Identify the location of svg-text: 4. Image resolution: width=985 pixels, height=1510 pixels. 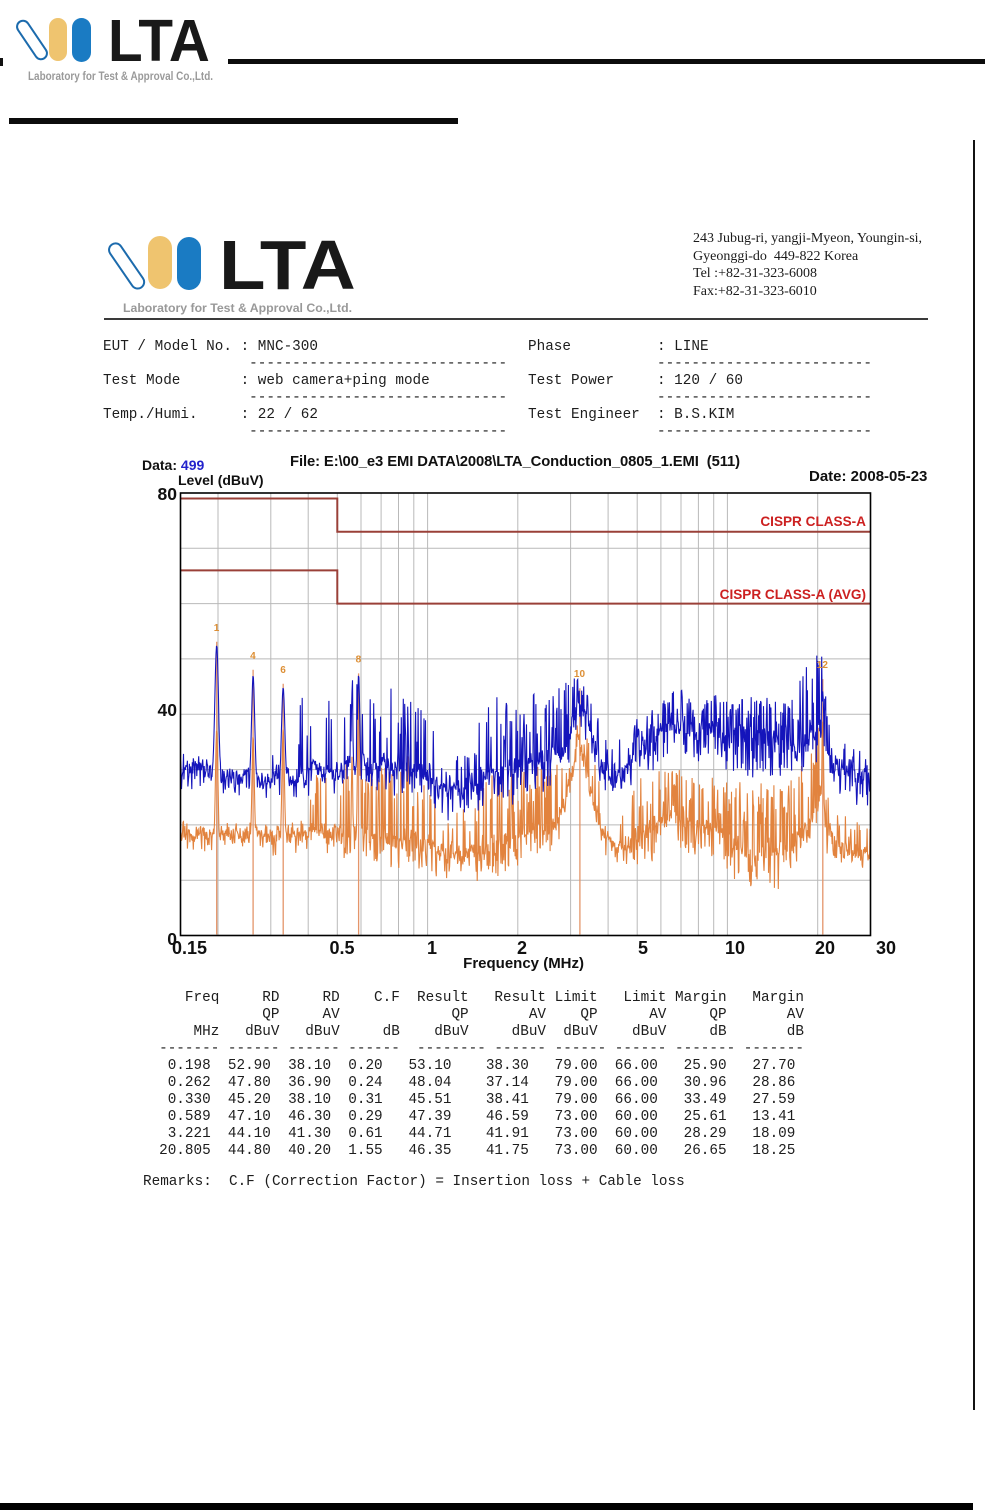
(253, 656).